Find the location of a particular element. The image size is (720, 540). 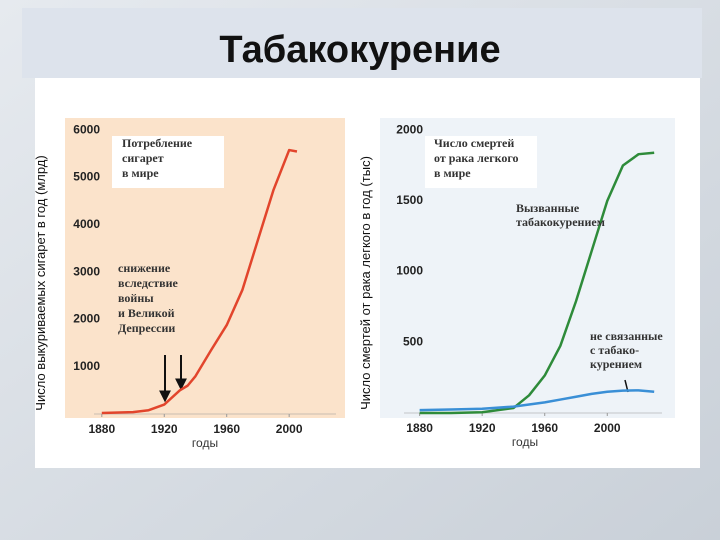

annotation: войны is located at coordinates (136, 298).